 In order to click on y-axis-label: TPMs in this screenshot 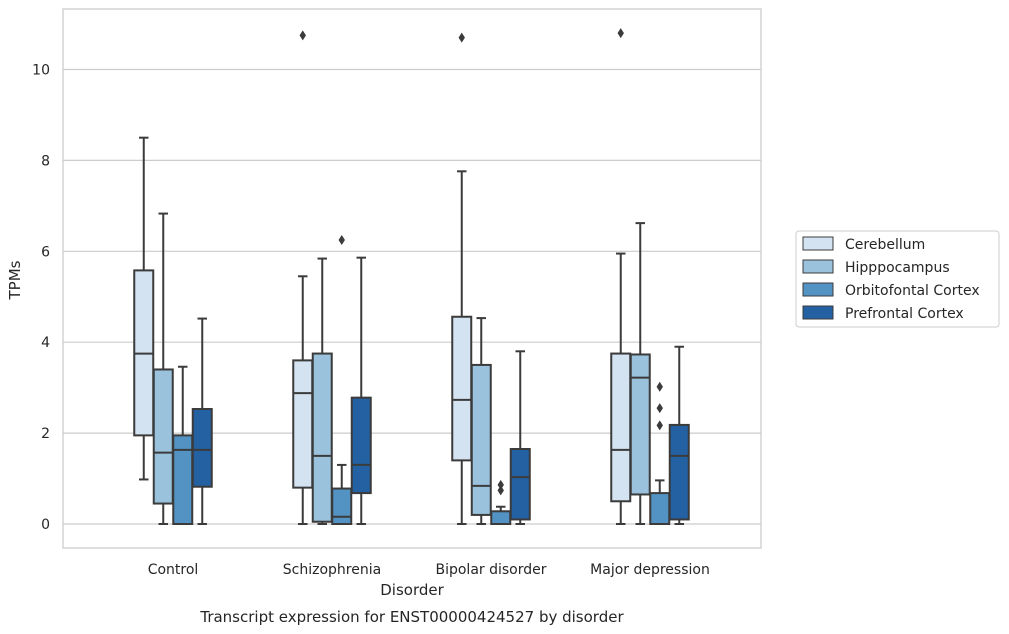, I will do `click(15, 280)`.